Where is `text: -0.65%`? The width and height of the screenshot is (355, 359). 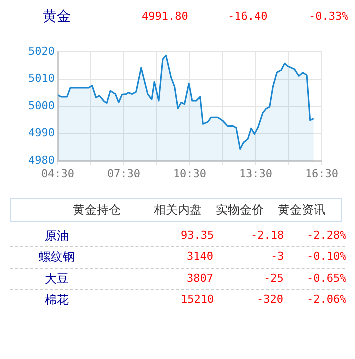 text: -0.65% is located at coordinates (327, 279).